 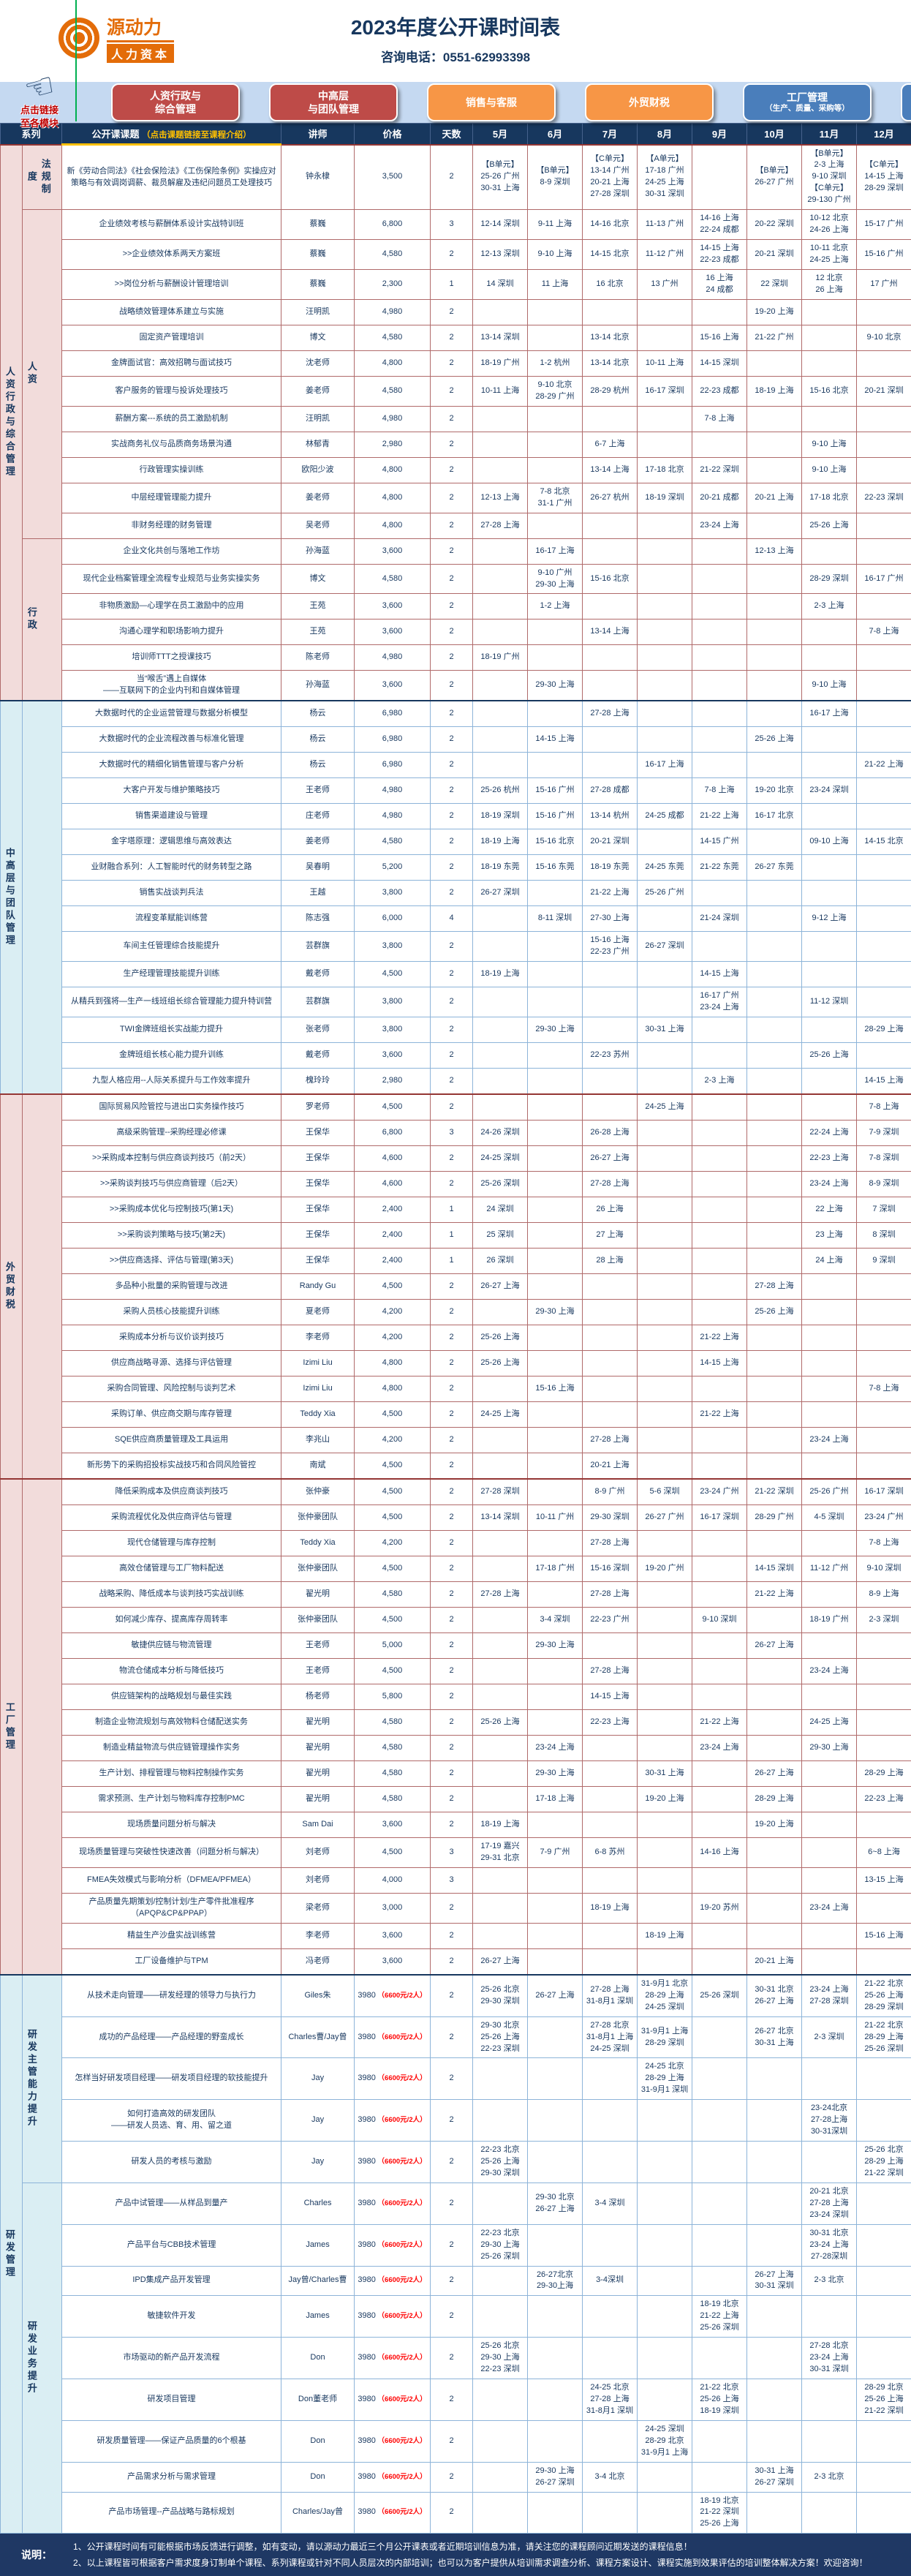 What do you see at coordinates (171, 1748) in the screenshot?
I see `course-title-cell: 制造业精益物流与供应链管理操作实务` at bounding box center [171, 1748].